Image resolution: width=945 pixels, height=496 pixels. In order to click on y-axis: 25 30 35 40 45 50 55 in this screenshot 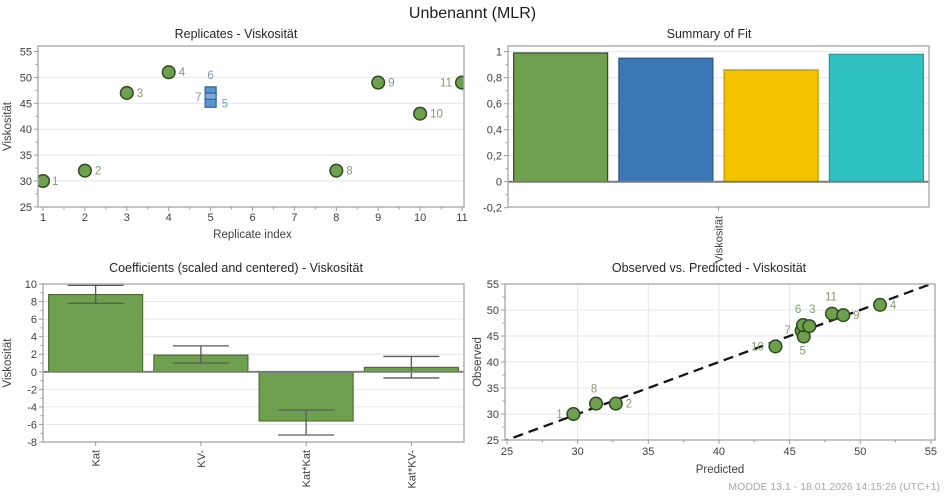, I will do `click(29, 130)`.